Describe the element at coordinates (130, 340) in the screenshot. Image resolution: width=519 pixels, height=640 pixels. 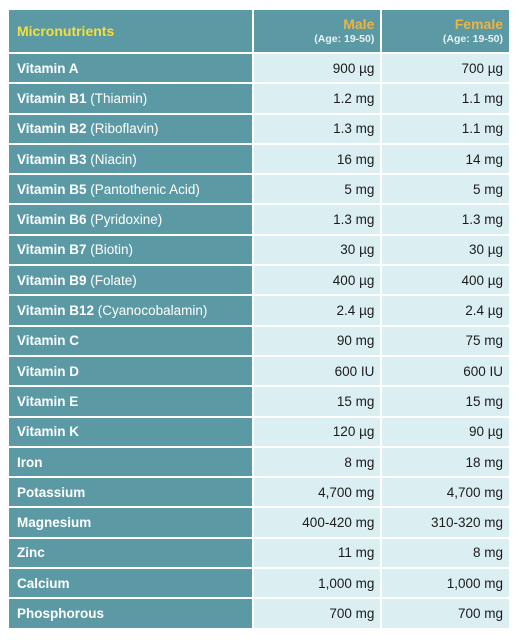
I see `nutrient-name-cell: Vitamin C` at that location.